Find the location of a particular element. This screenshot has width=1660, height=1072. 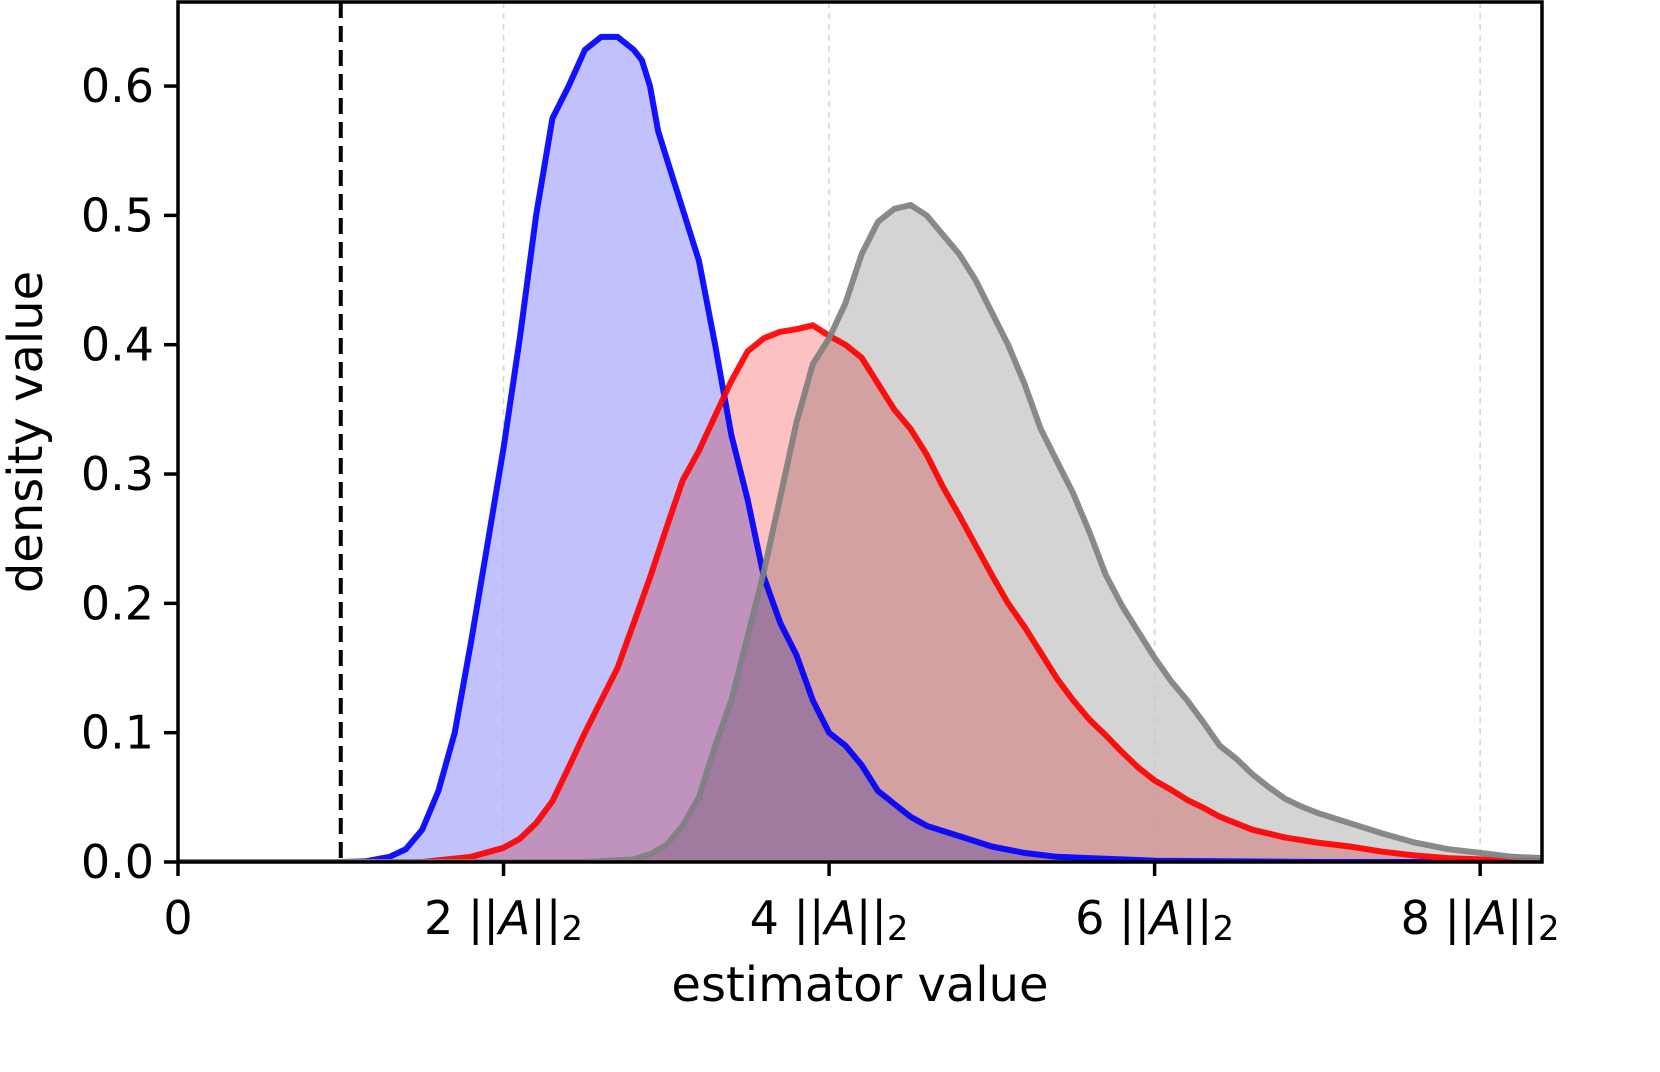

x-tick-label-8: 8 ||A||2 is located at coordinates (1480, 920).